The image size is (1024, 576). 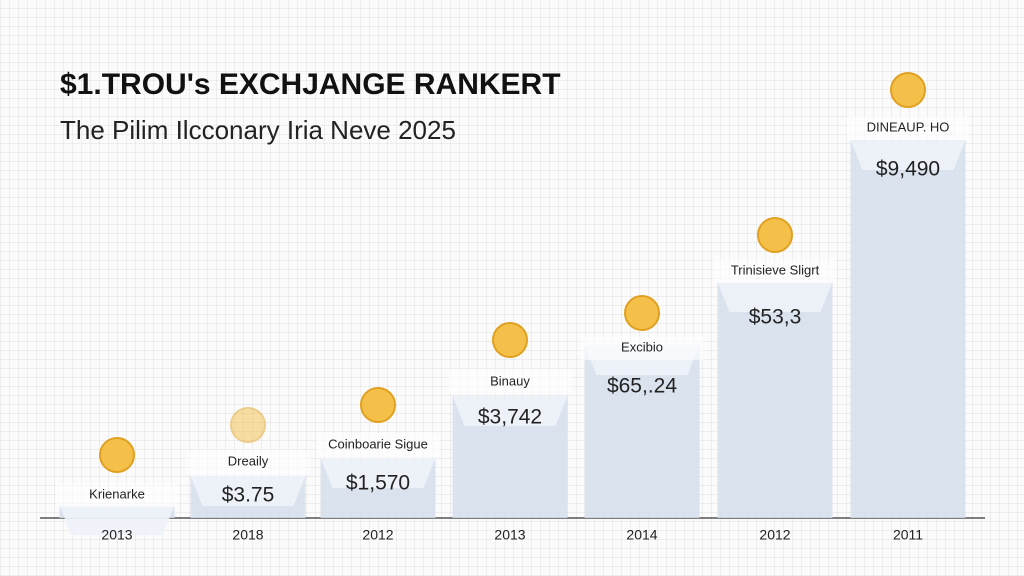 What do you see at coordinates (310, 84) in the screenshot?
I see `title: $1.TROU's EXCHJANGE RANKERT` at bounding box center [310, 84].